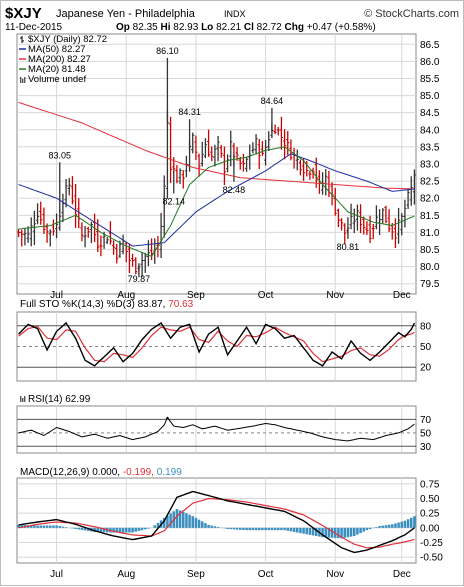 The height and width of the screenshot is (587, 464). I want to click on sto-tick-label: 50, so click(426, 347).